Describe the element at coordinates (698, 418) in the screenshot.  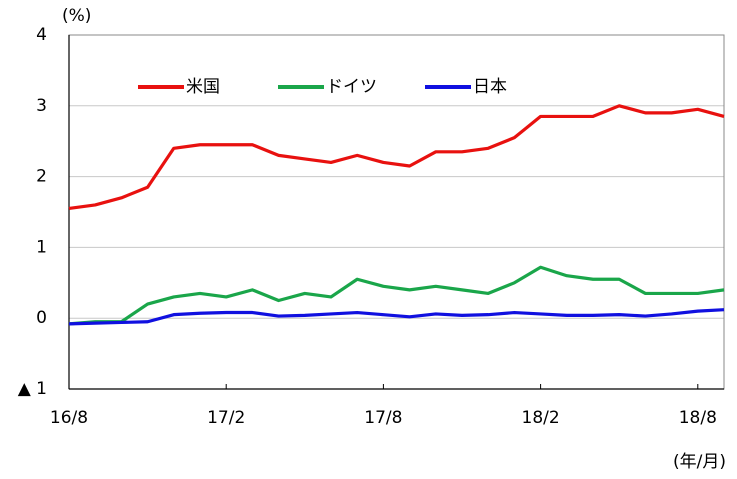
I see `x-tick-label: 18/8` at that location.